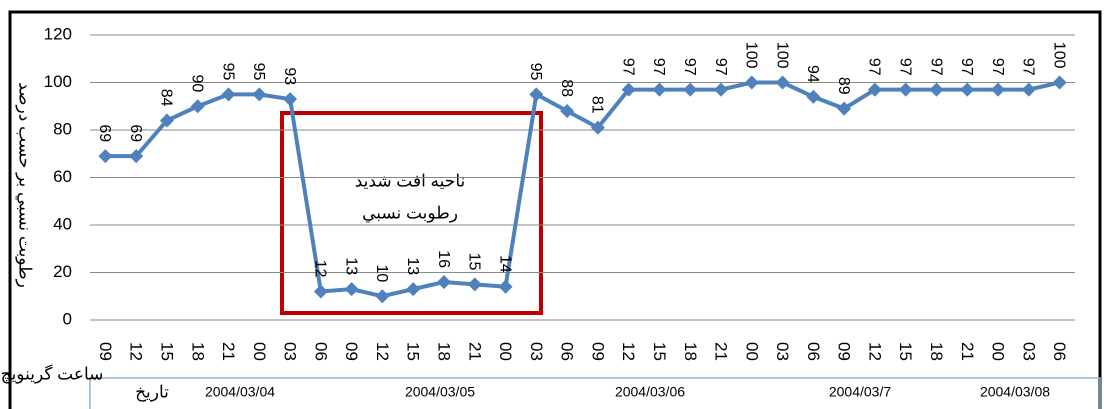 Image resolution: width=1104 pixels, height=409 pixels. I want to click on data-label: 93, so click(289, 76).